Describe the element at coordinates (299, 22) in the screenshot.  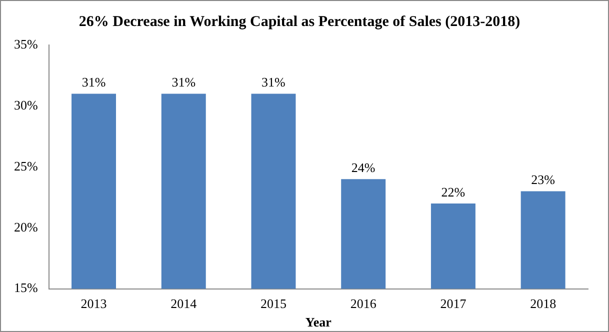
I see `chart-title: 26% Decrease in Working Capital as Percentage of Sales (2013-2018)` at that location.